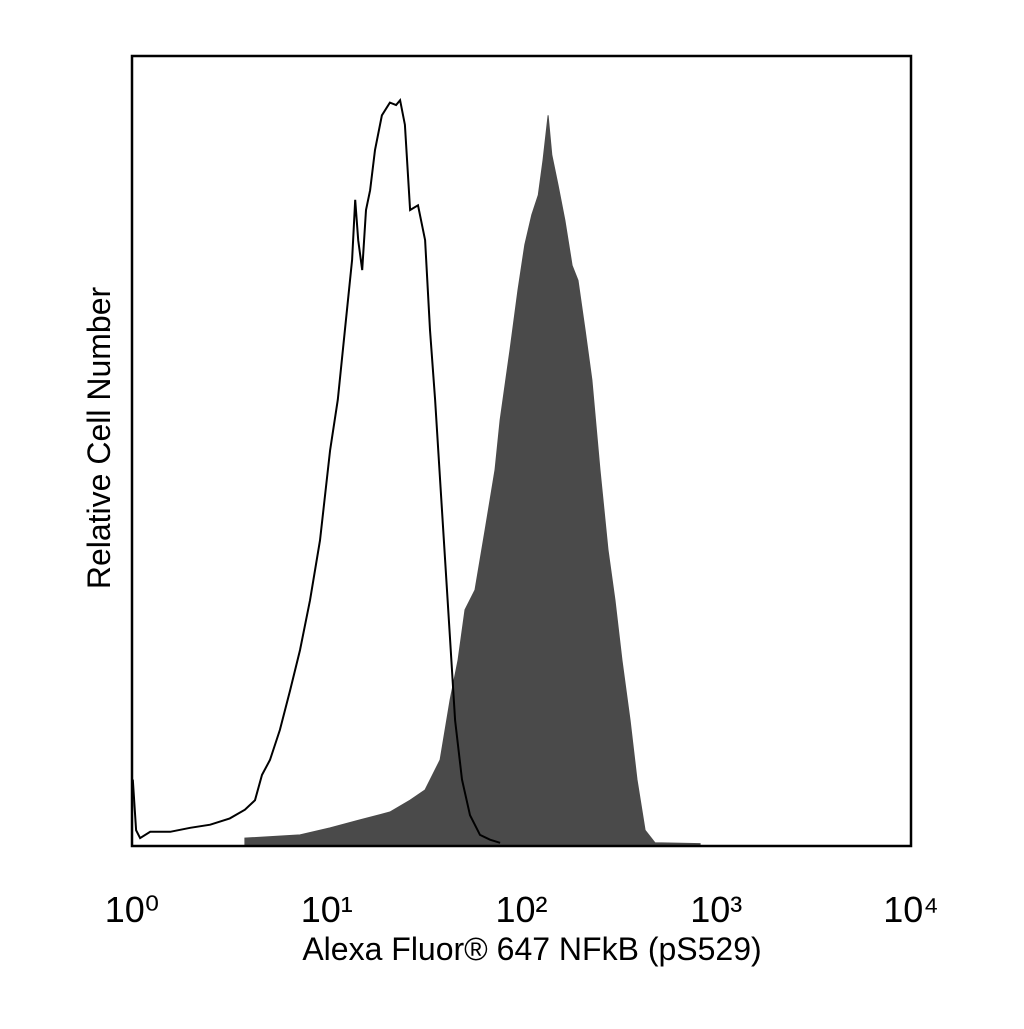 The width and height of the screenshot is (1024, 1029). I want to click on x-tick-label: 10³, so click(716, 909).